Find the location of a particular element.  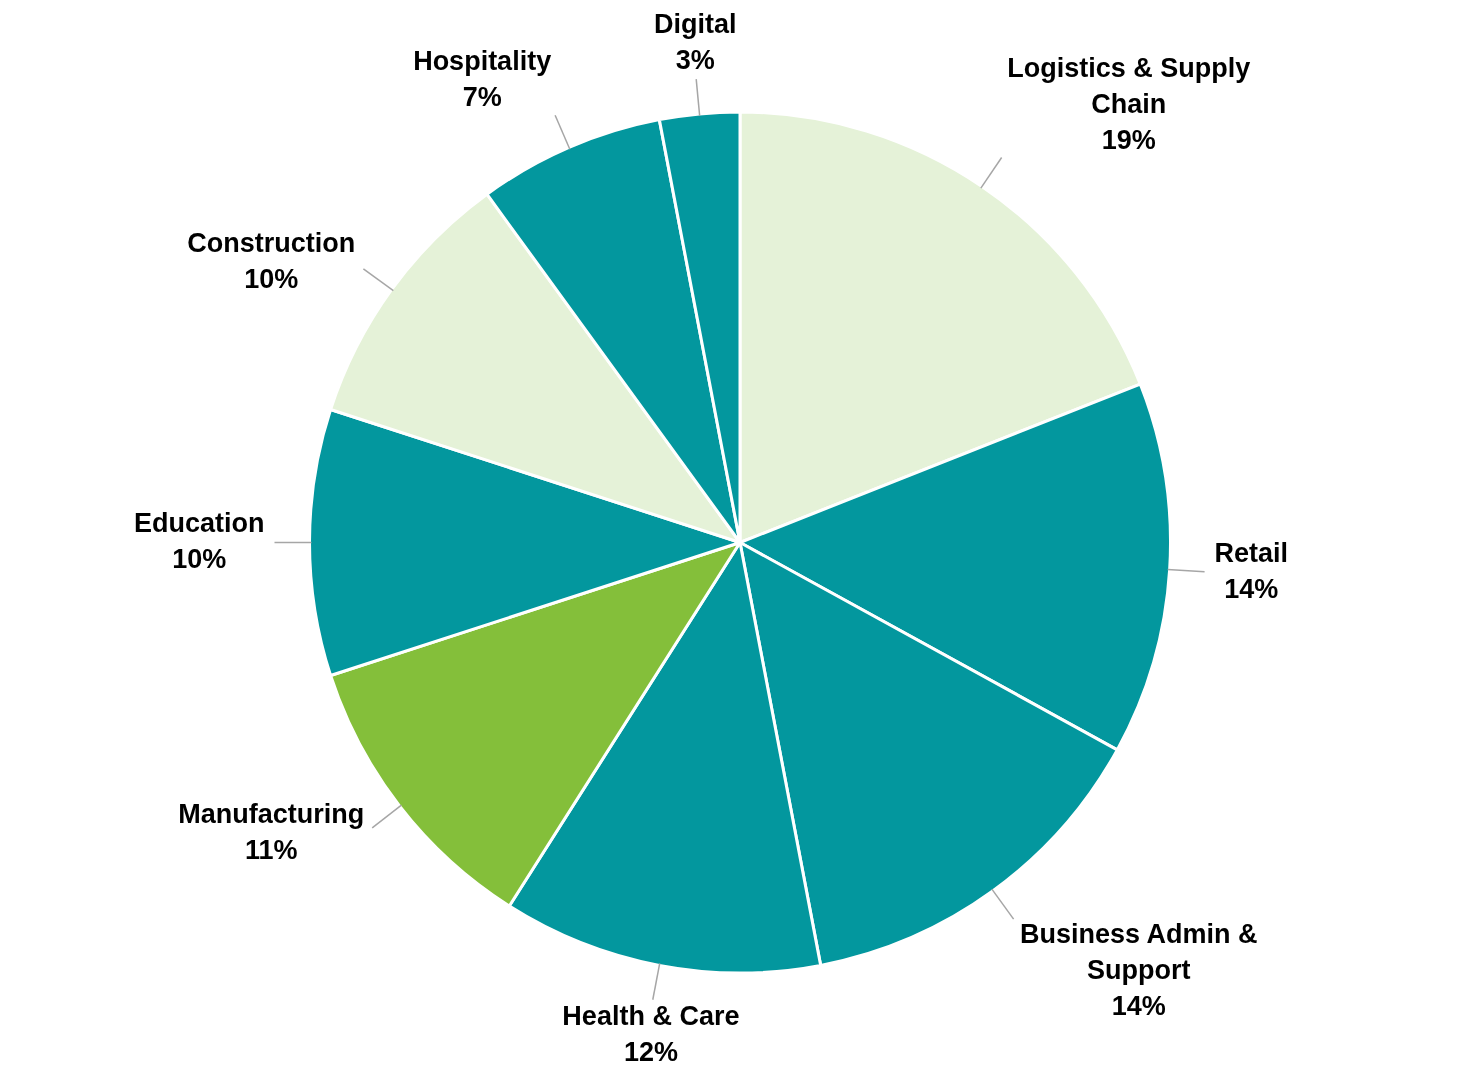

slice-label: Health & Care is located at coordinates (651, 1016).